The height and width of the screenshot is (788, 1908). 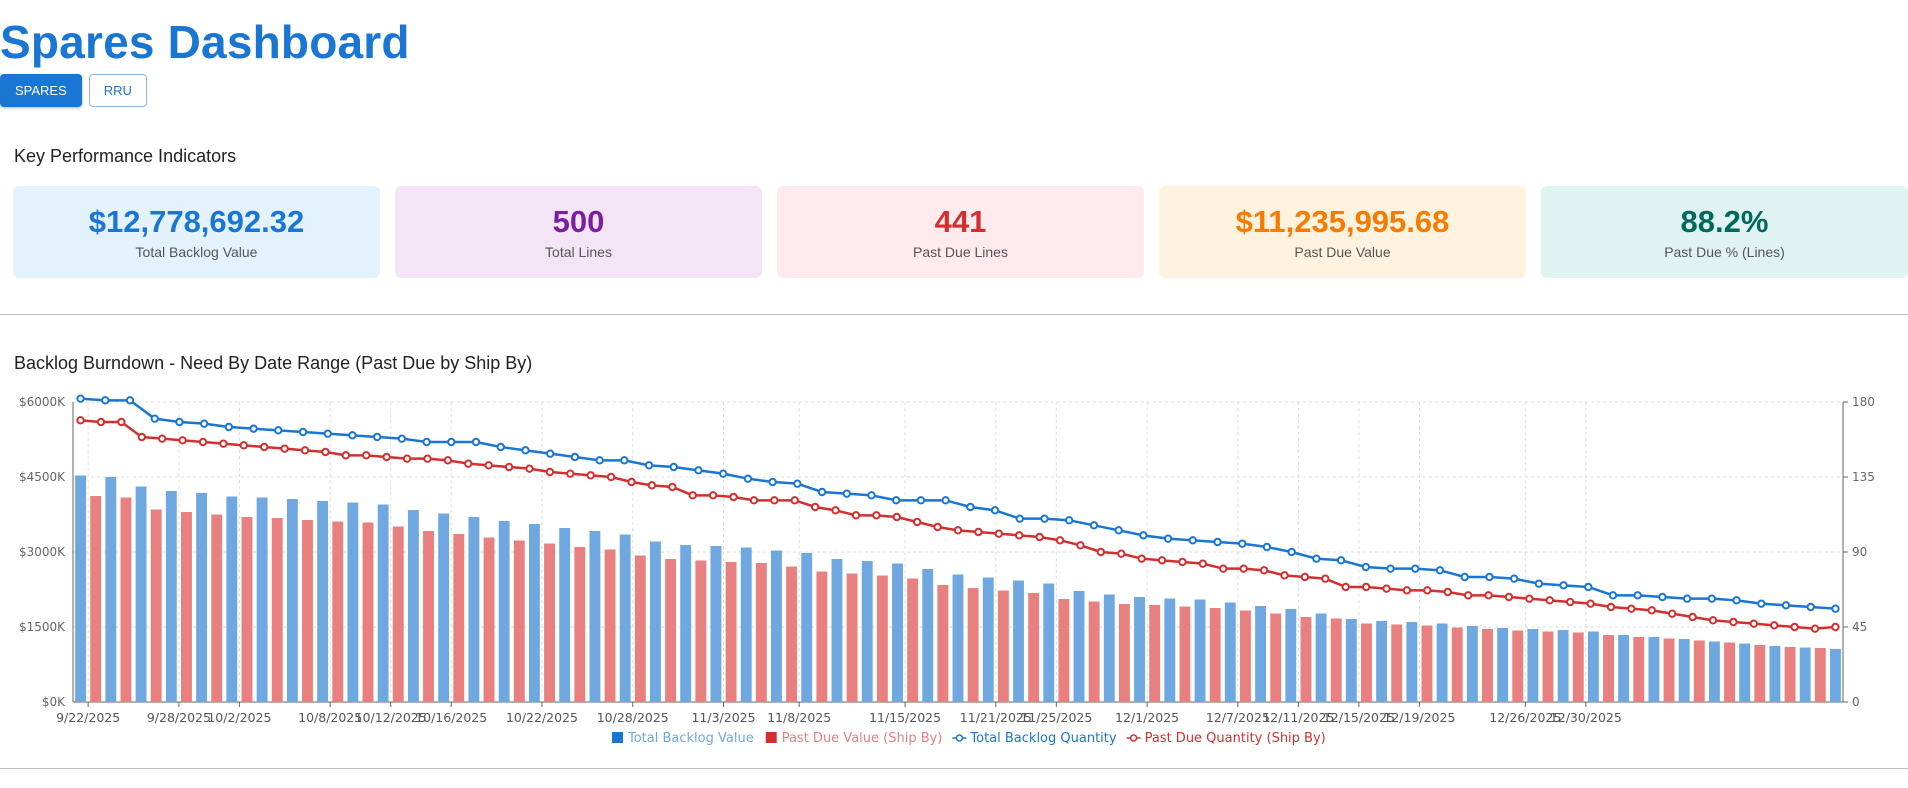 I want to click on section-divider-bottom, so click(x=954, y=768).